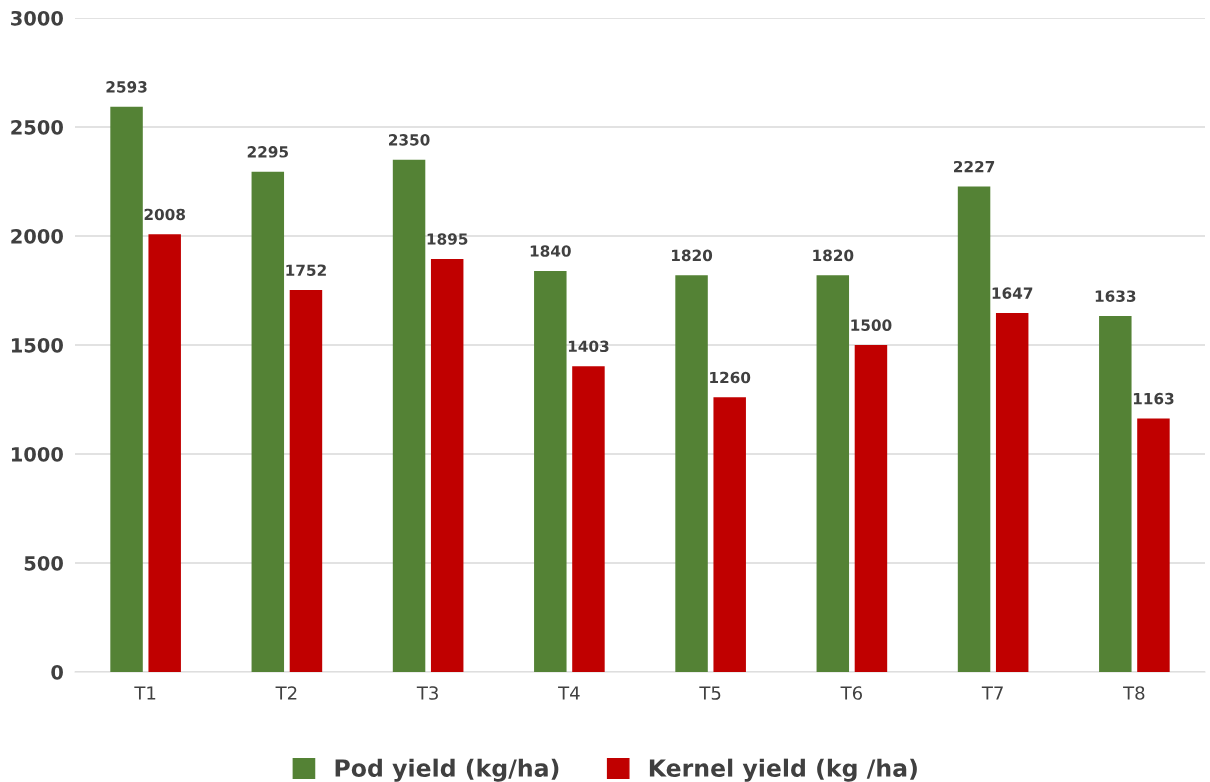 This screenshot has height=782, width=1210. Describe the element at coordinates (306, 270) in the screenshot. I see `data-label: 1752` at that location.